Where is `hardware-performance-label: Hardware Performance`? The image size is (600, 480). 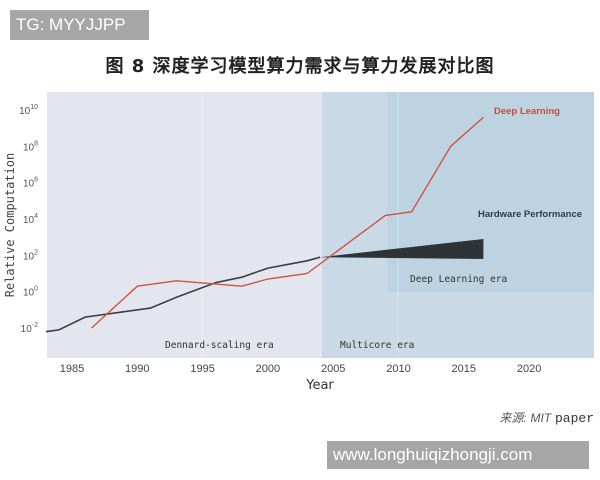
hardware-performance-label: Hardware Performance is located at coordinates (530, 214).